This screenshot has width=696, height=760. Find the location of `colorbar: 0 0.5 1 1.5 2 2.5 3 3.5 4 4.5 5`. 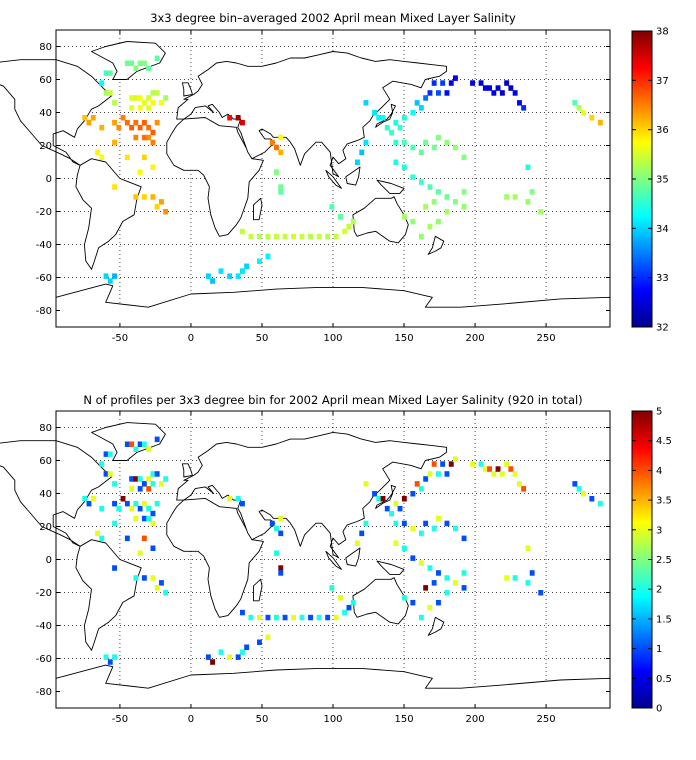

colorbar: 0 0.5 1 1.5 2 2.5 3 3.5 4 4.5 5 is located at coordinates (651, 561).